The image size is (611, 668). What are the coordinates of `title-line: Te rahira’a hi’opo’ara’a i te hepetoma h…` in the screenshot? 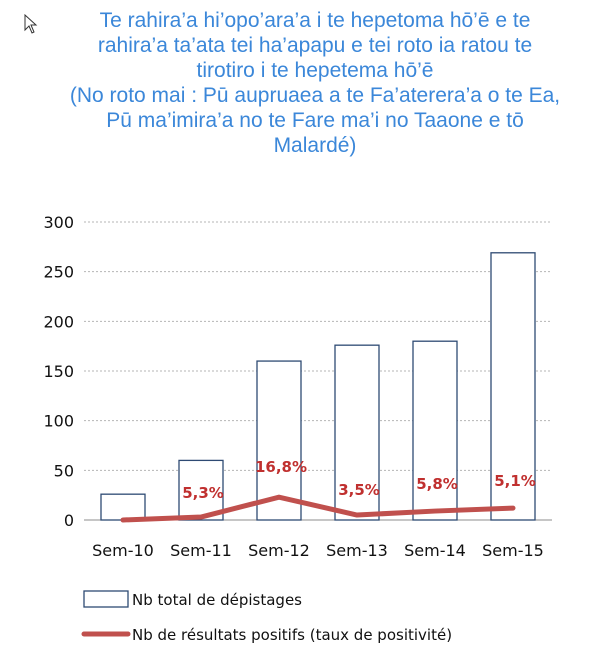 It's located at (315, 20).